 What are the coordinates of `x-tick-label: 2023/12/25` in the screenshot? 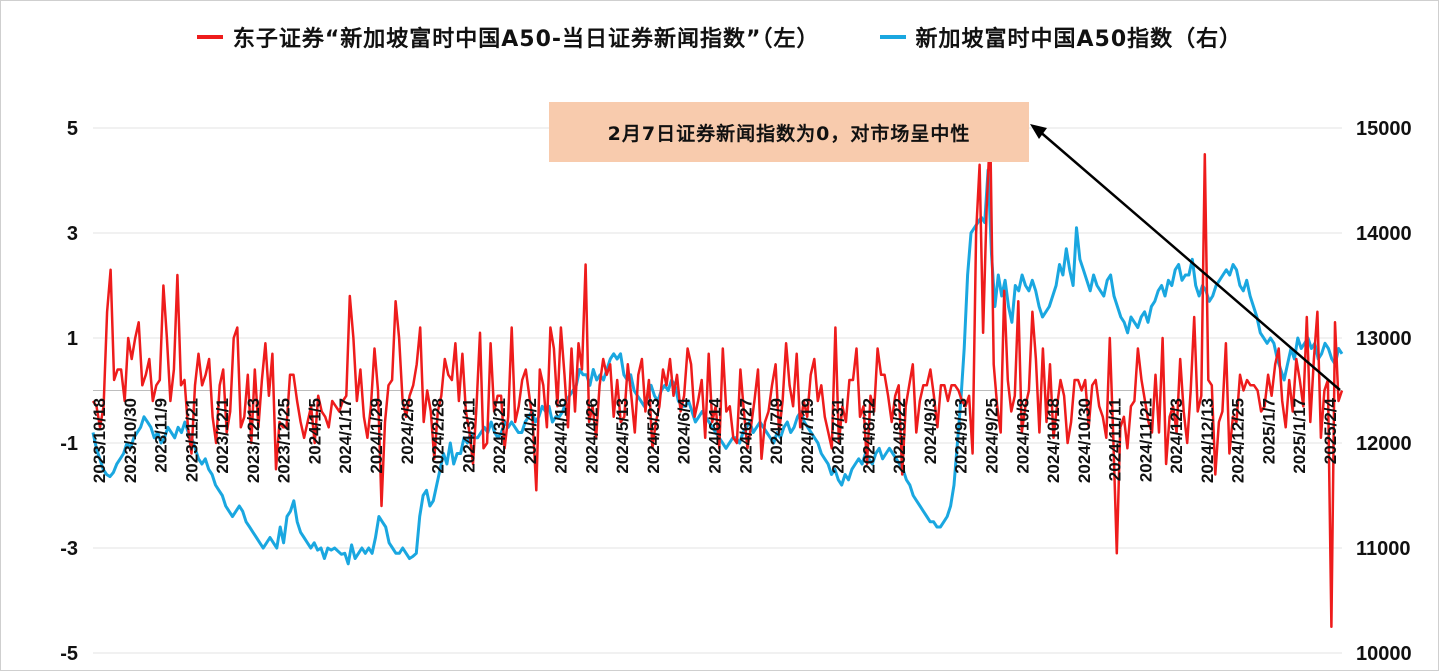 It's located at (284, 440).